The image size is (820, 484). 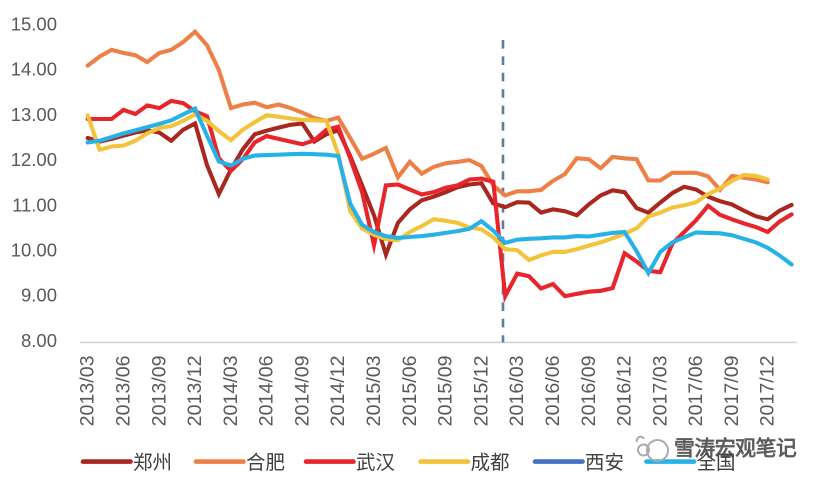 I want to click on svg-text: 2017/09, so click(x=732, y=391).